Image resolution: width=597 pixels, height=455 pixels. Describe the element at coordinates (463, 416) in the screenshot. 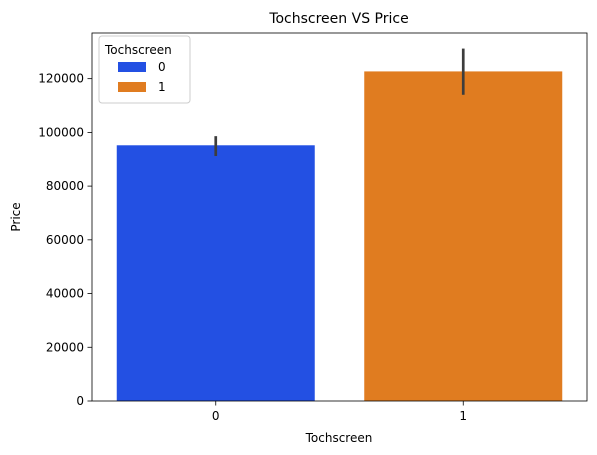

I see `x-tick-label-1: 1` at that location.